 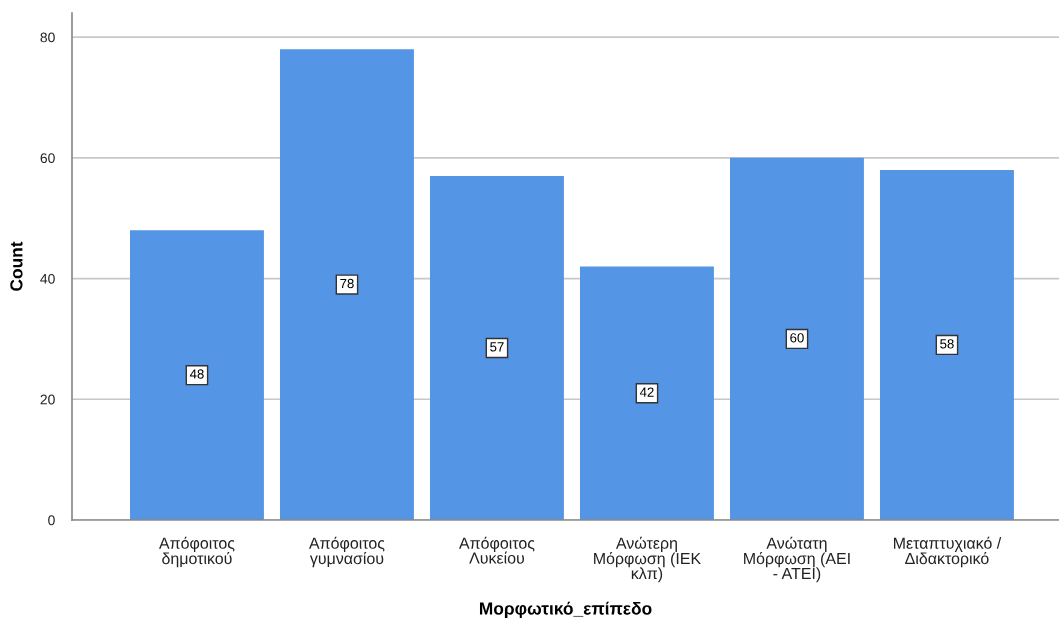 I want to click on y-axis-title: Count, so click(x=16, y=266).